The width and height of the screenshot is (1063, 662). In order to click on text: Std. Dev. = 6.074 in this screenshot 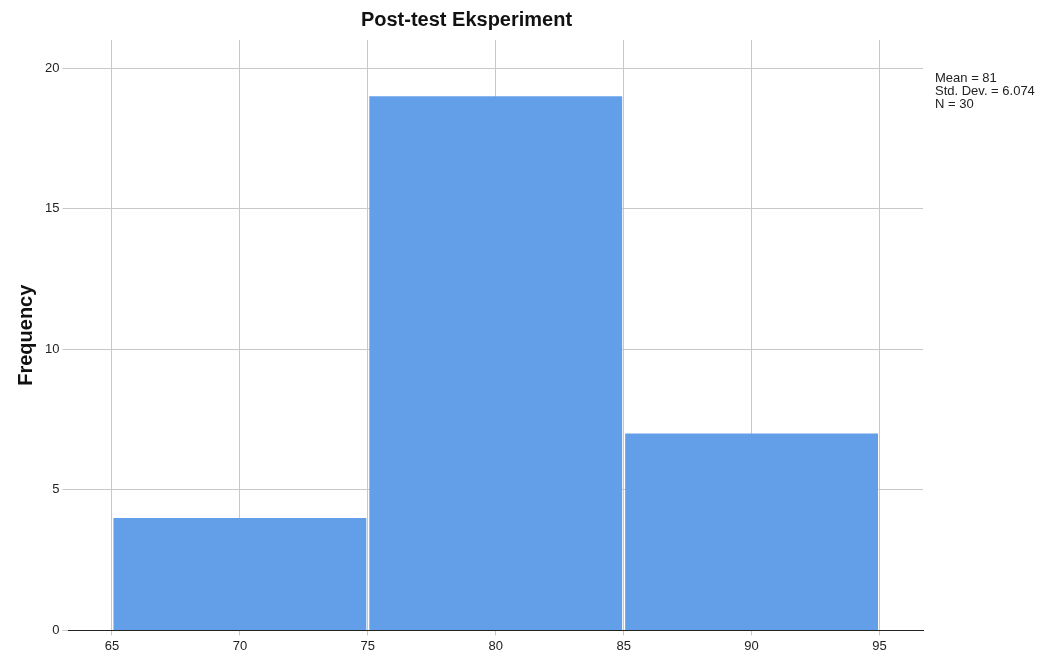, I will do `click(985, 91)`.